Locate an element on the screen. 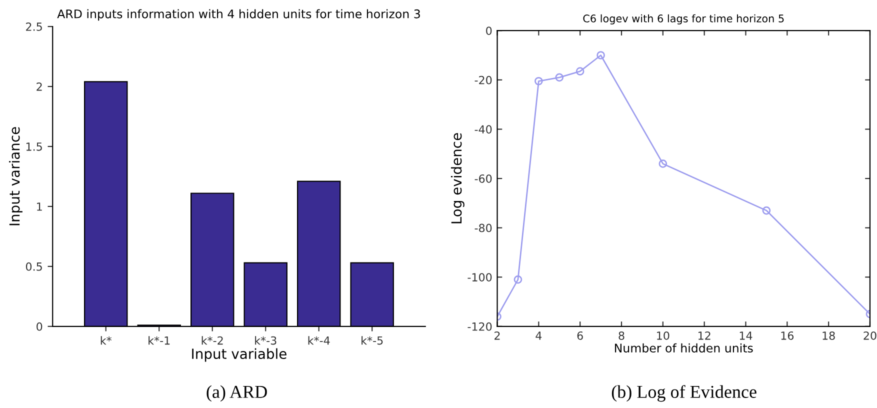 The image size is (877, 408). x-tick-label: k*-2 is located at coordinates (212, 340).